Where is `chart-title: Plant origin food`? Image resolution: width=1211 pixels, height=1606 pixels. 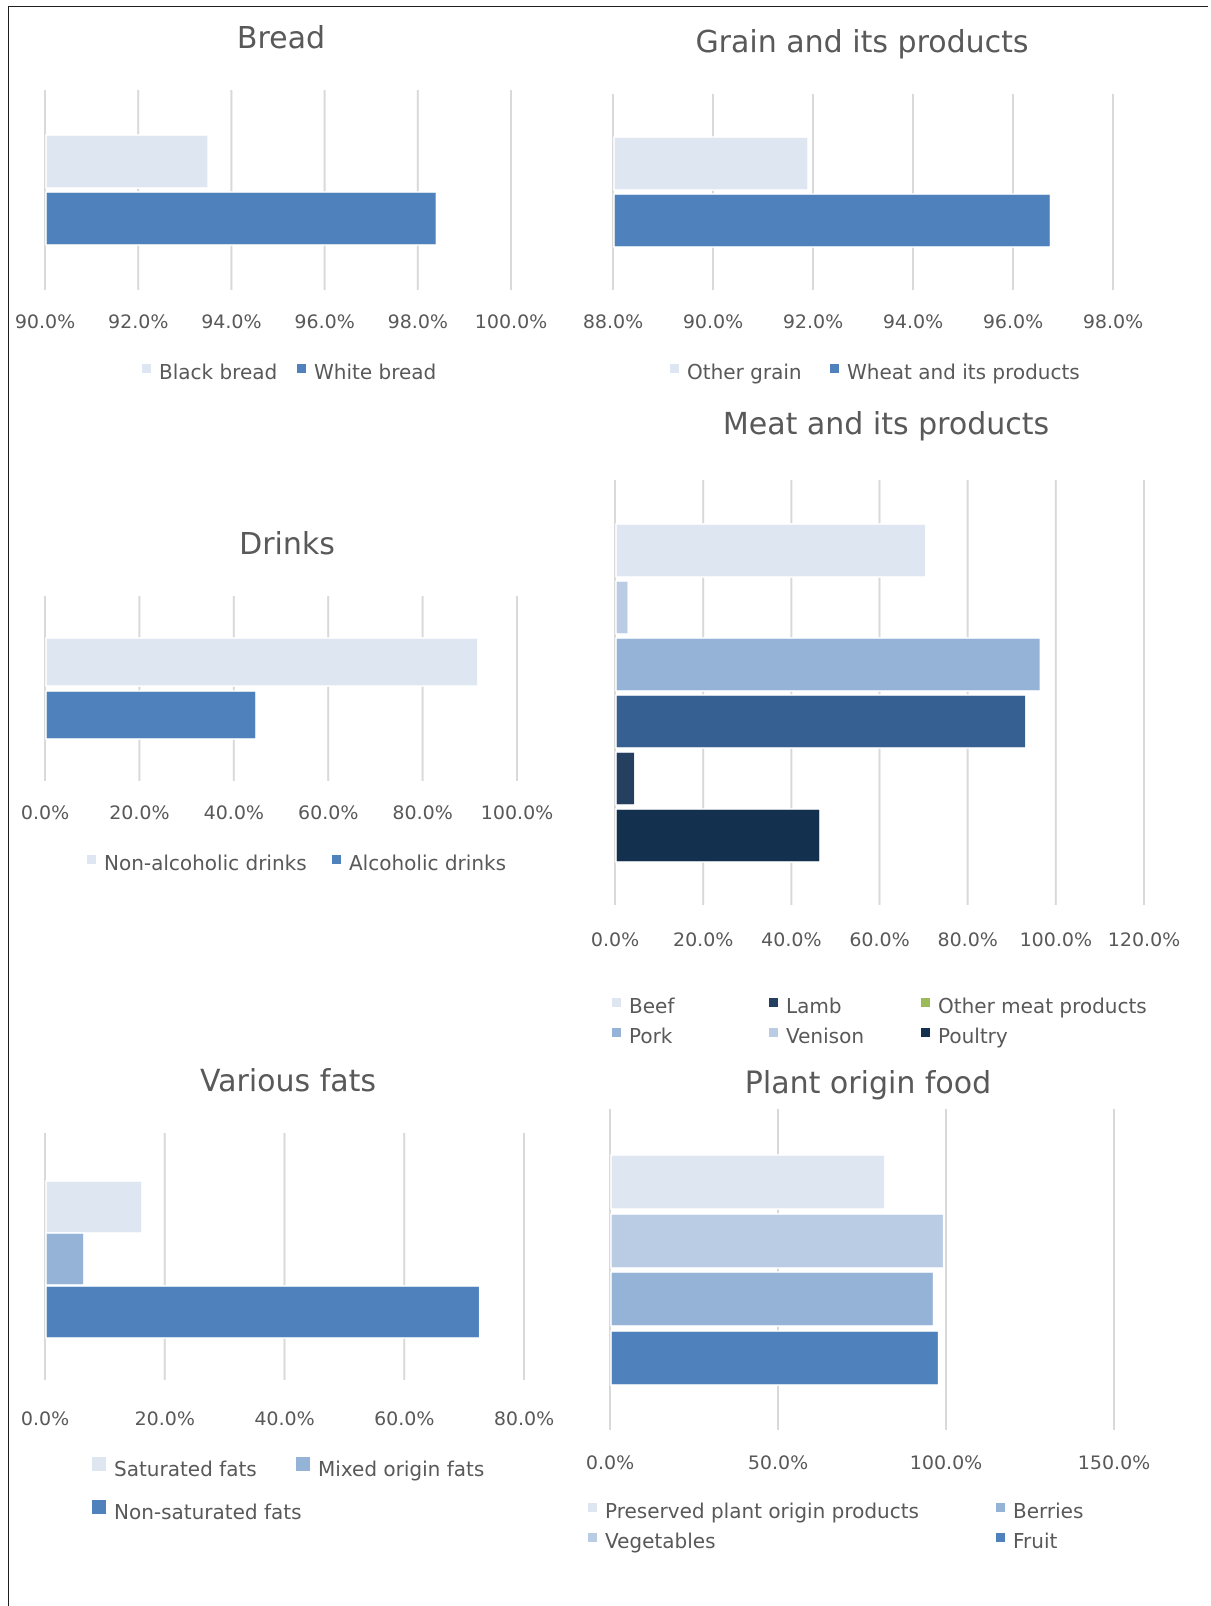
chart-title: Plant origin food is located at coordinates (868, 1083).